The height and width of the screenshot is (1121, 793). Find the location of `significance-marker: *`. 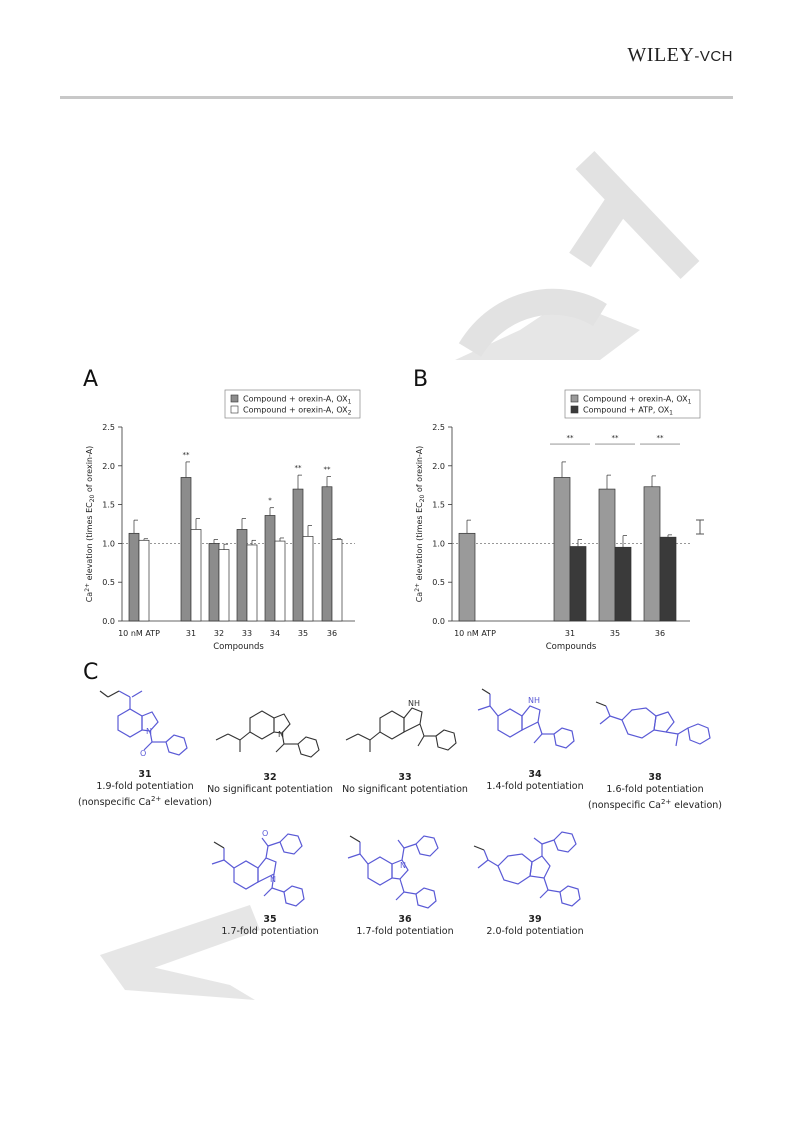

significance-marker: * is located at coordinates (270, 501).